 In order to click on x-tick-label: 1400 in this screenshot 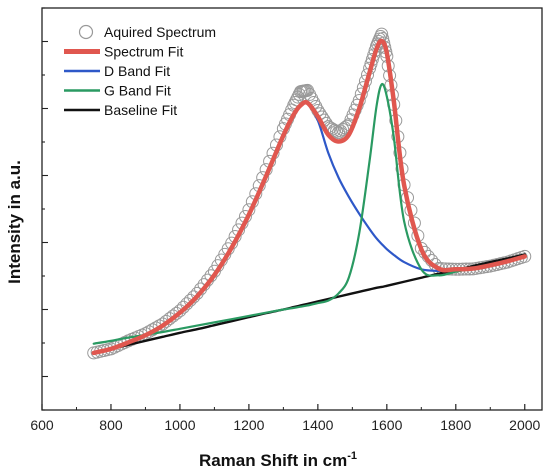, I will do `click(317, 425)`.